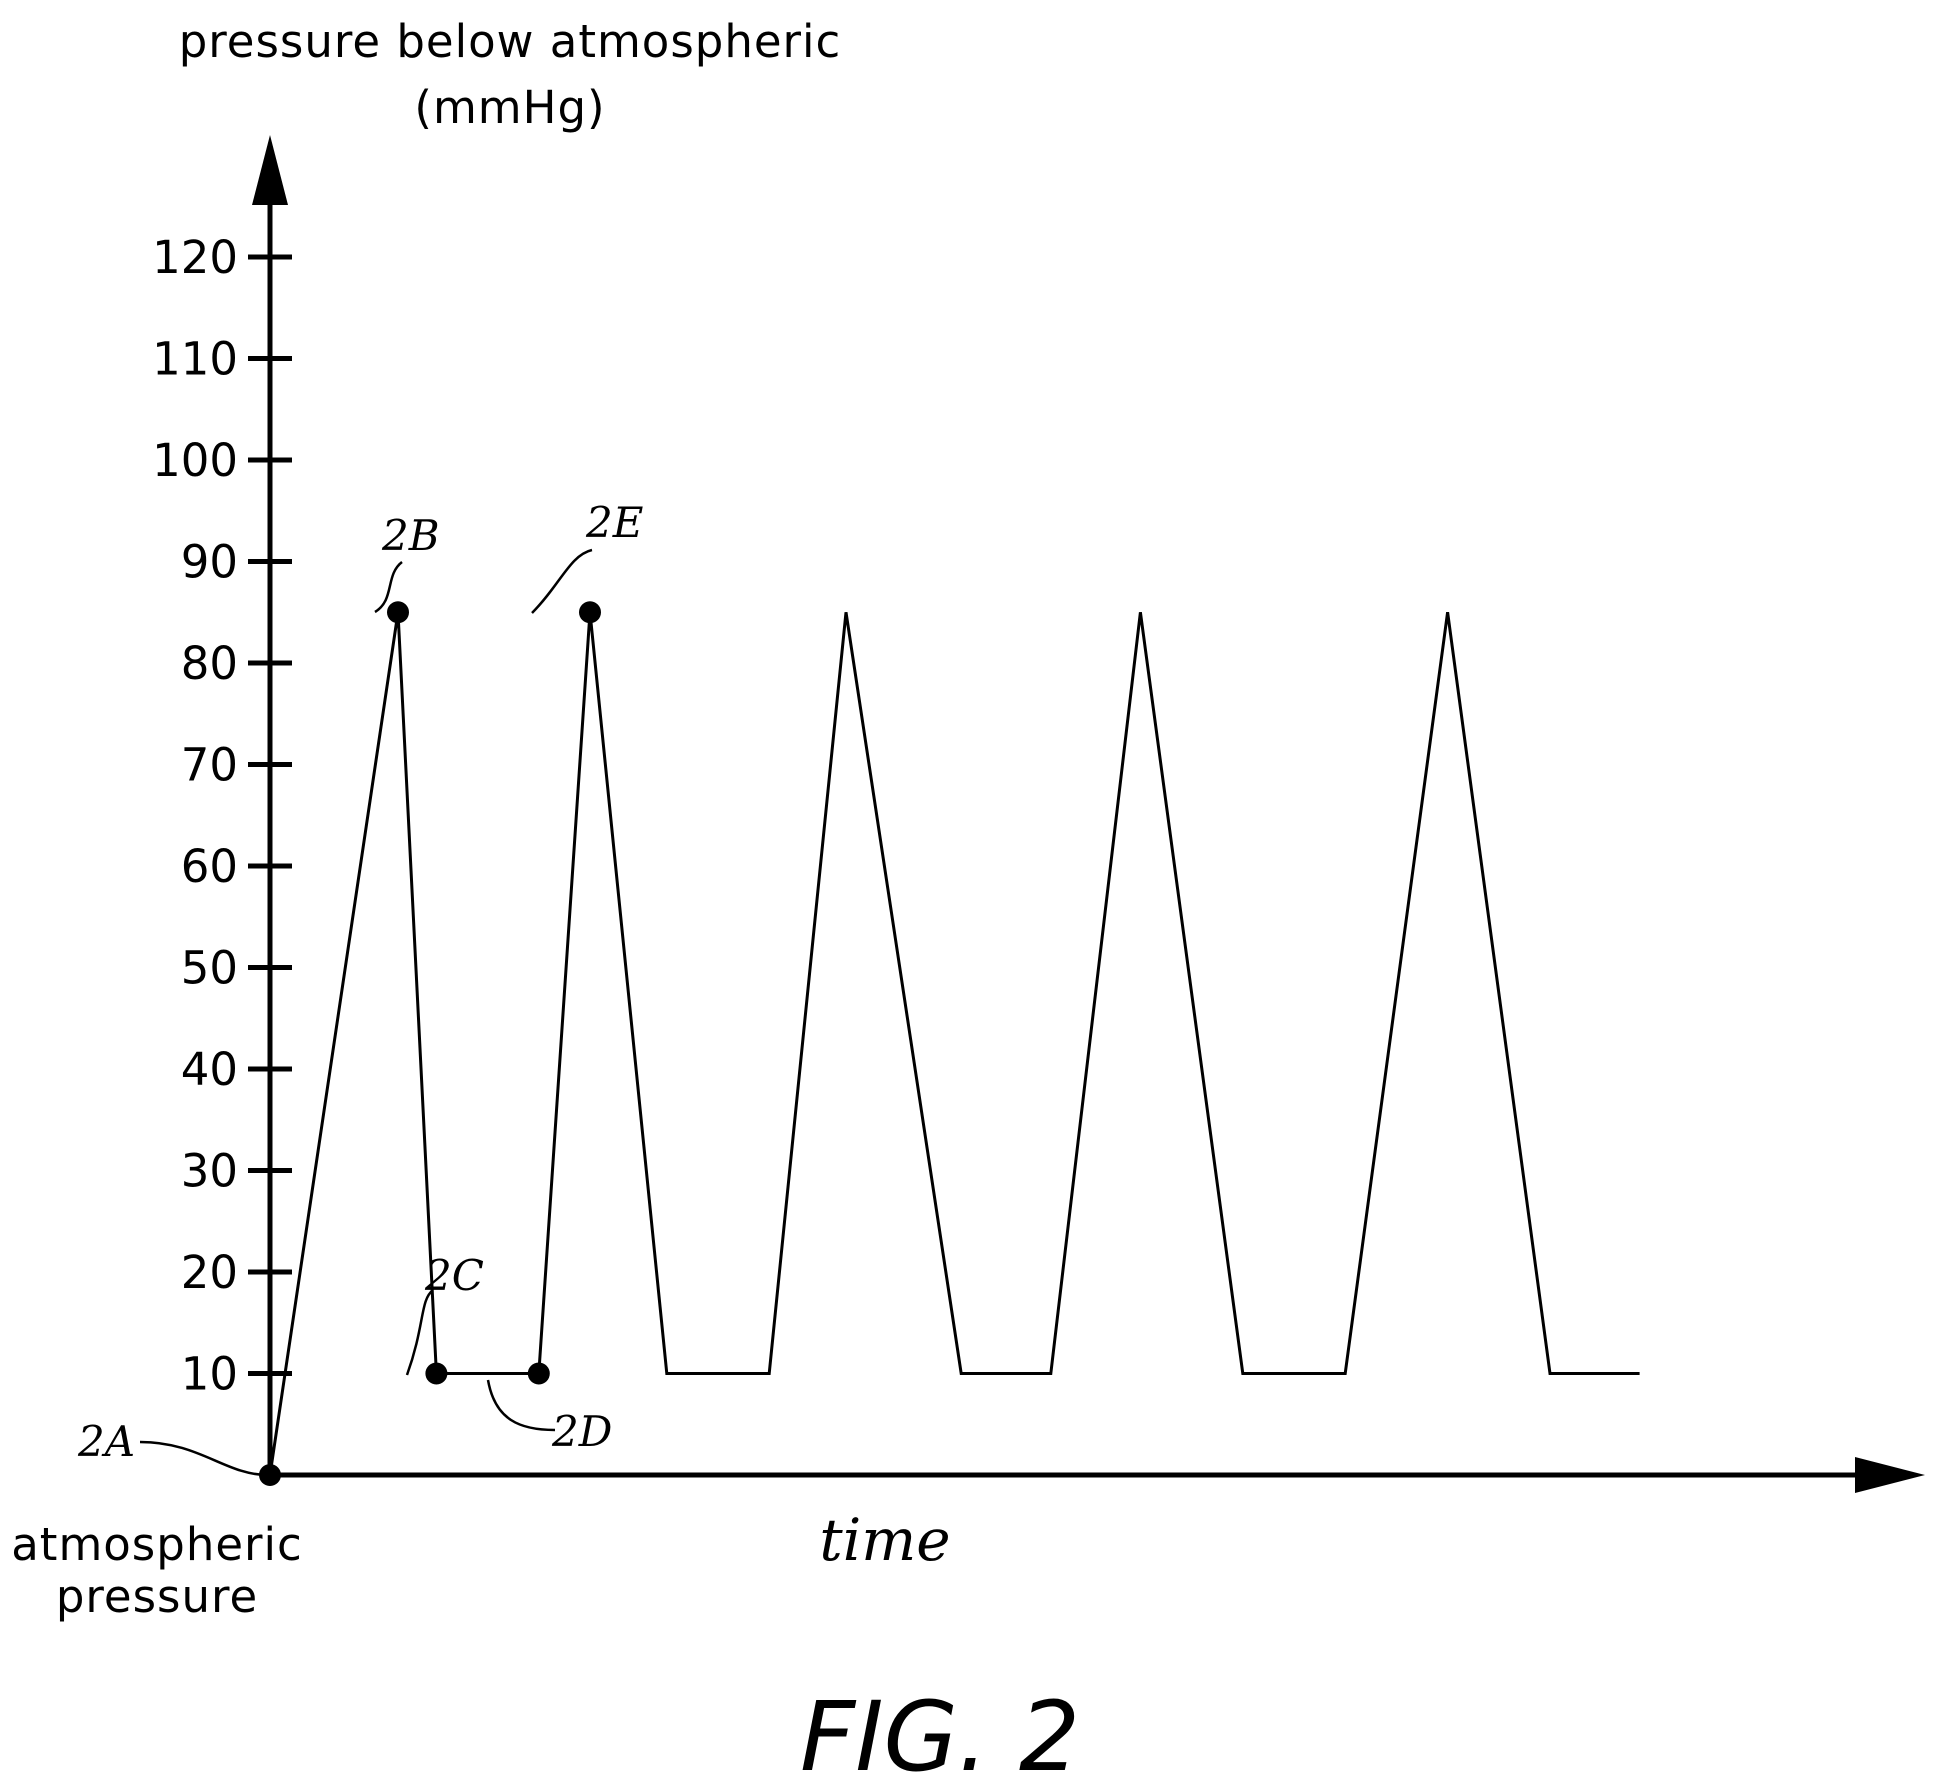 This screenshot has width=1937, height=1791. I want to click on y-ticks: 10 20 30 40 50 60 70 80 90 100 110 120, so click(222, 816).